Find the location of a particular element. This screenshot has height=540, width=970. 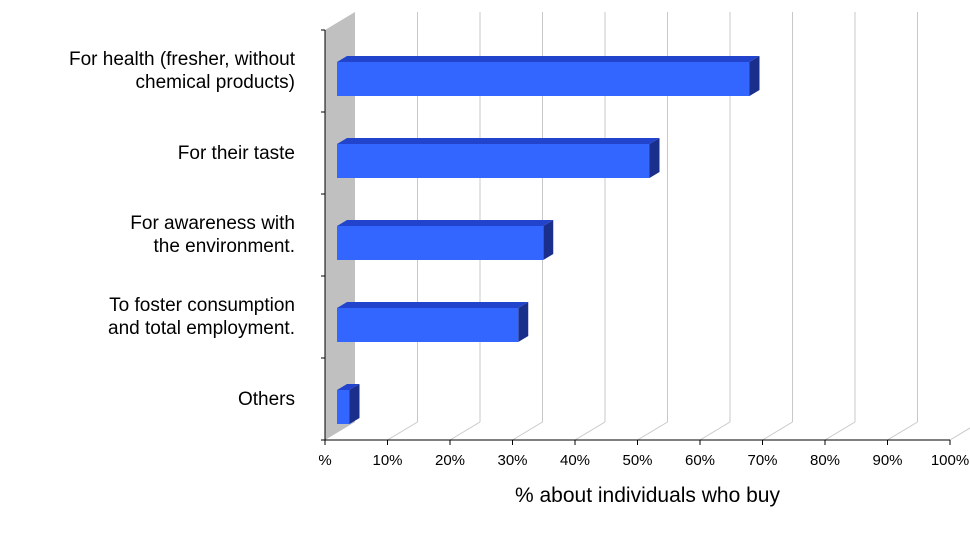

x-tick-label: 80% is located at coordinates (825, 460).